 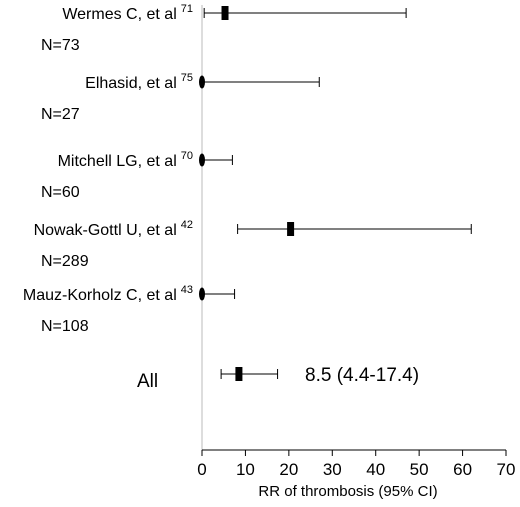 I want to click on study-reference: 42, so click(x=187, y=225).